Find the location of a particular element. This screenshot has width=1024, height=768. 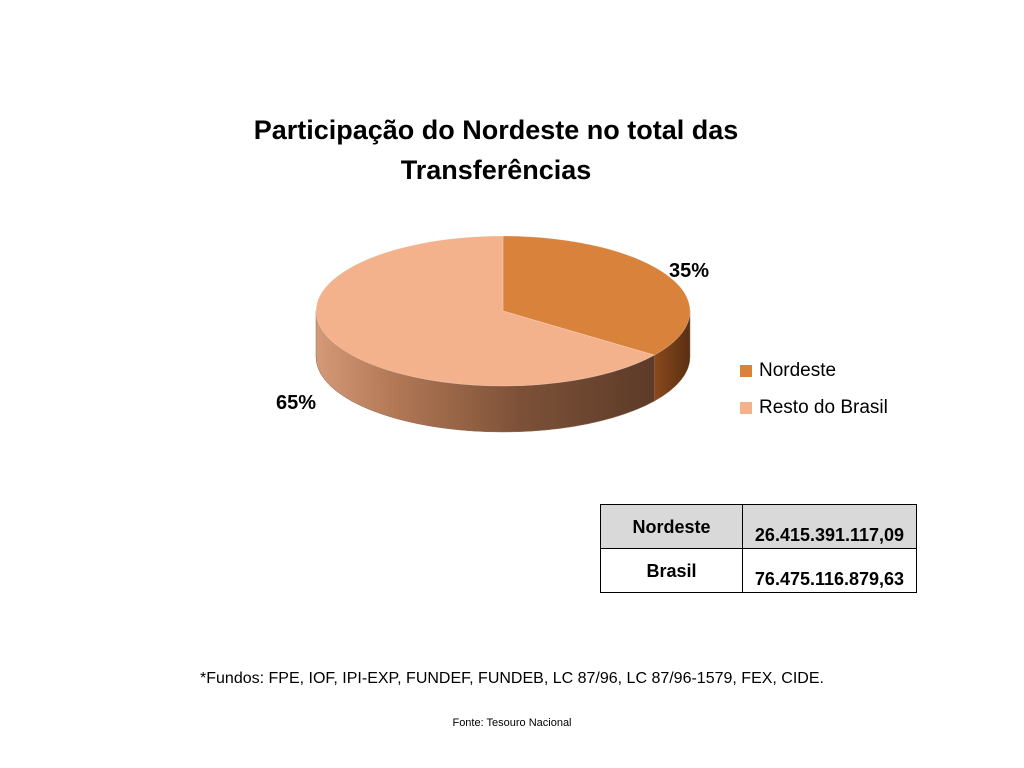

legend-label-nordeste: Nordeste is located at coordinates (798, 370).